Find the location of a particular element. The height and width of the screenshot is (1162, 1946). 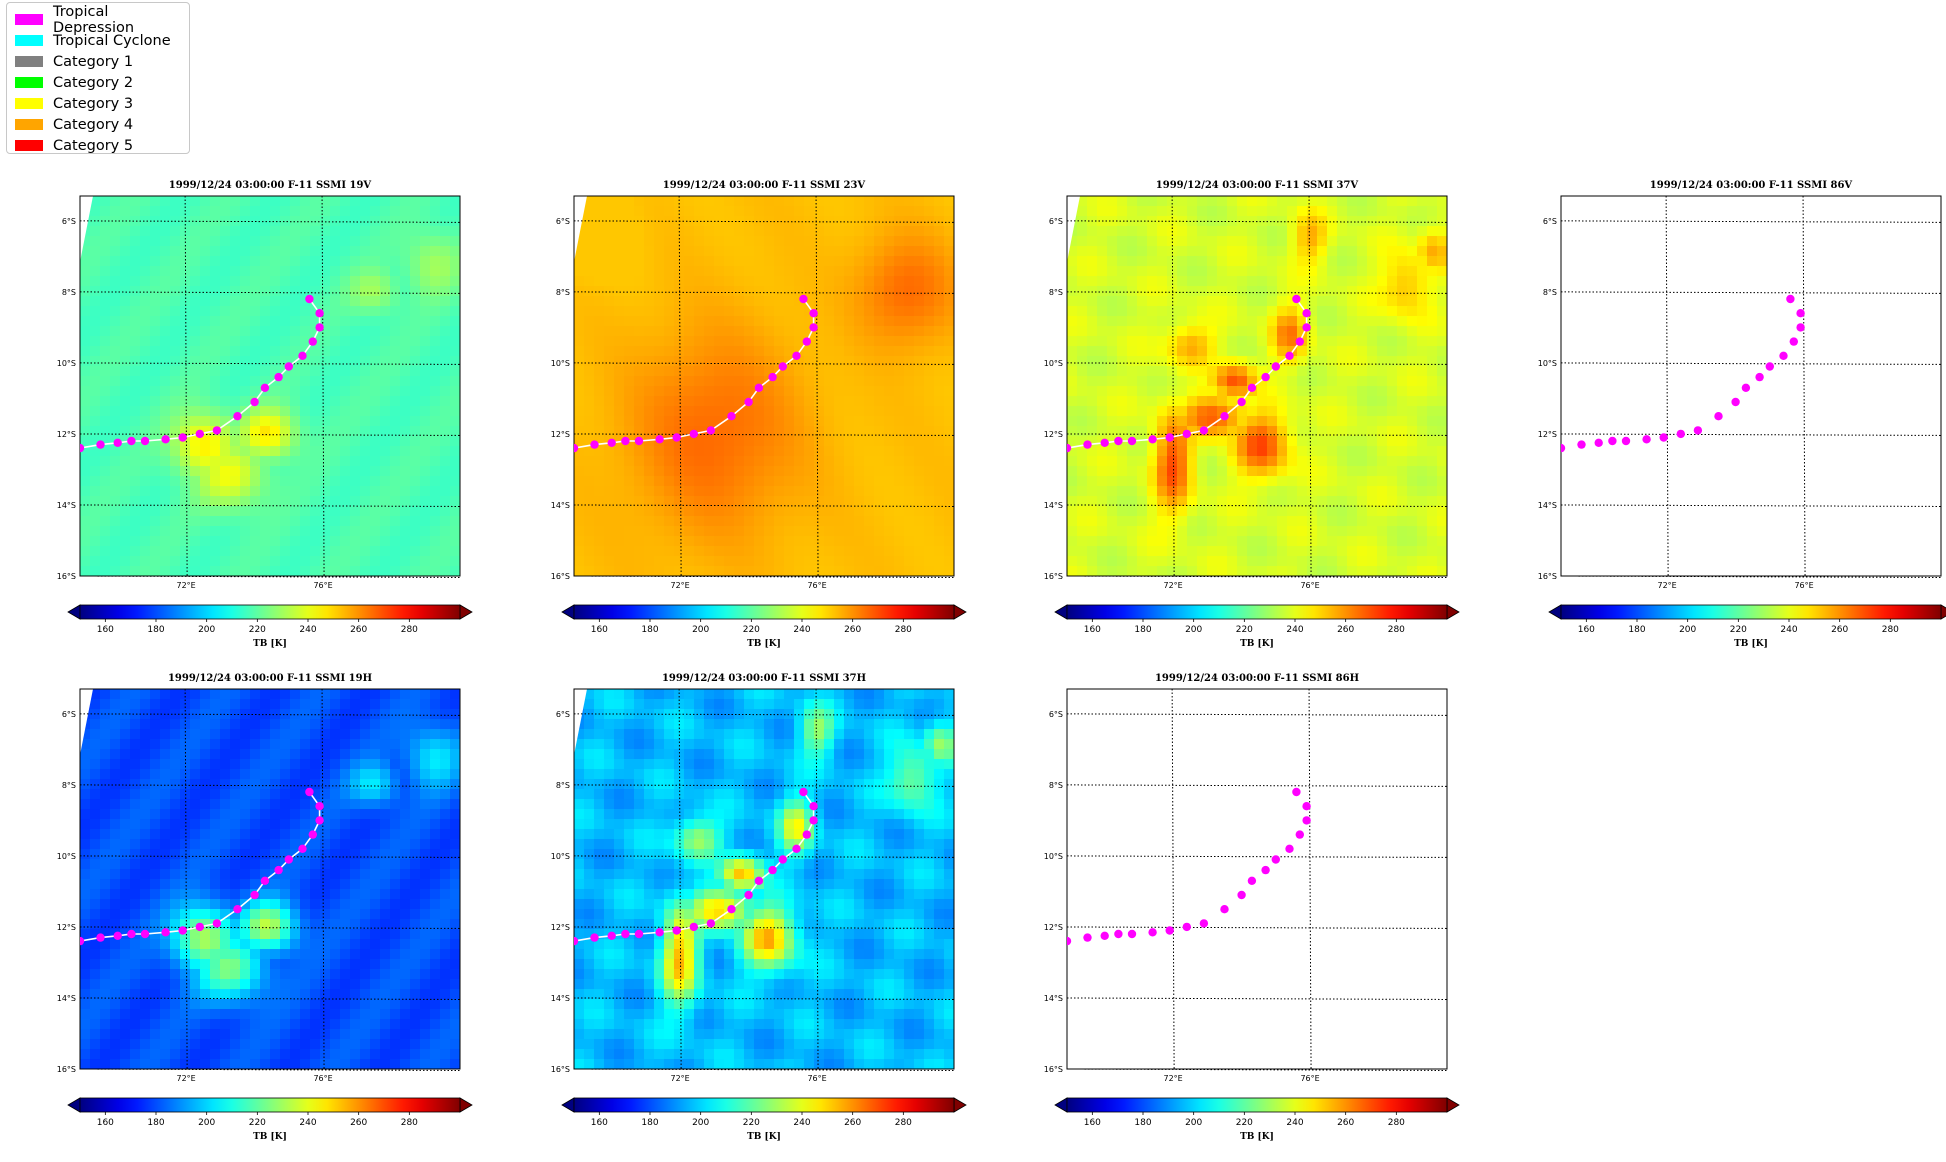

storm-track is located at coordinates (202, 373).